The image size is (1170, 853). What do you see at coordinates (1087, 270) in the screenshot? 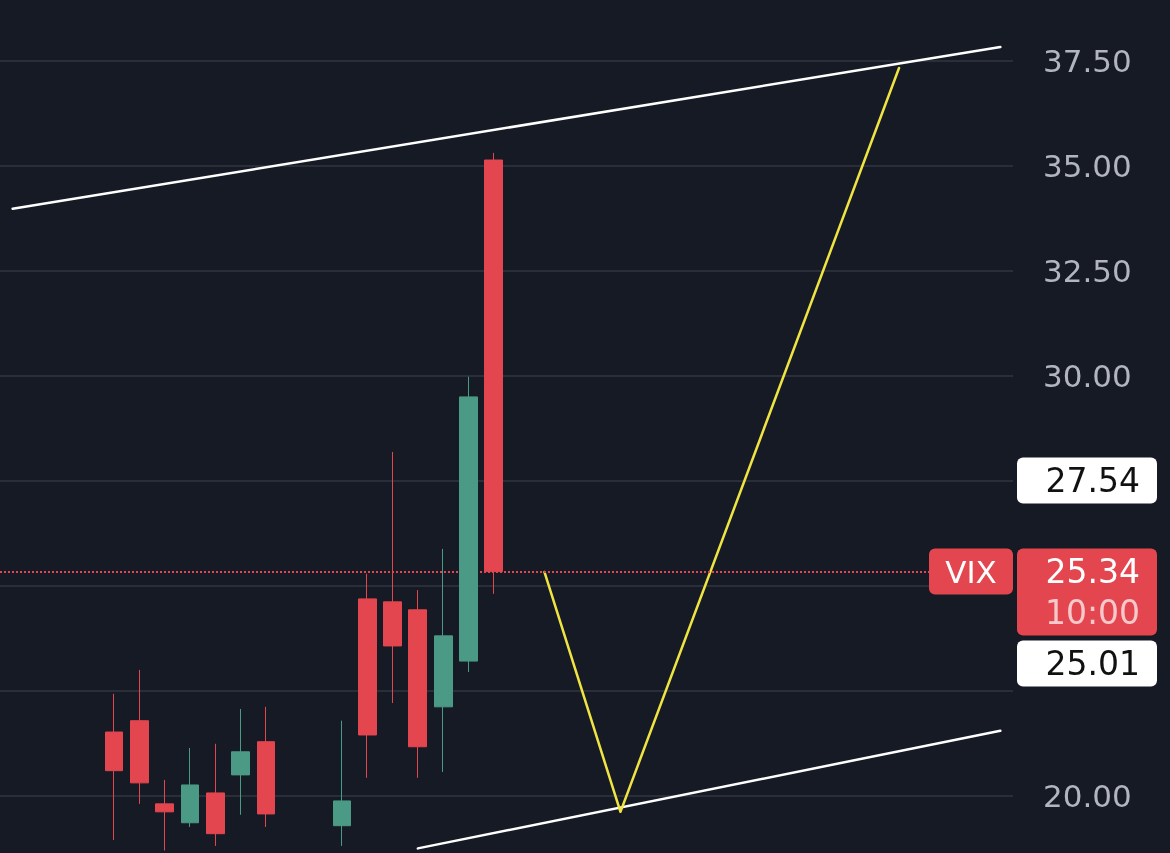
I see `y-tick-label: 32.50` at bounding box center [1087, 270].